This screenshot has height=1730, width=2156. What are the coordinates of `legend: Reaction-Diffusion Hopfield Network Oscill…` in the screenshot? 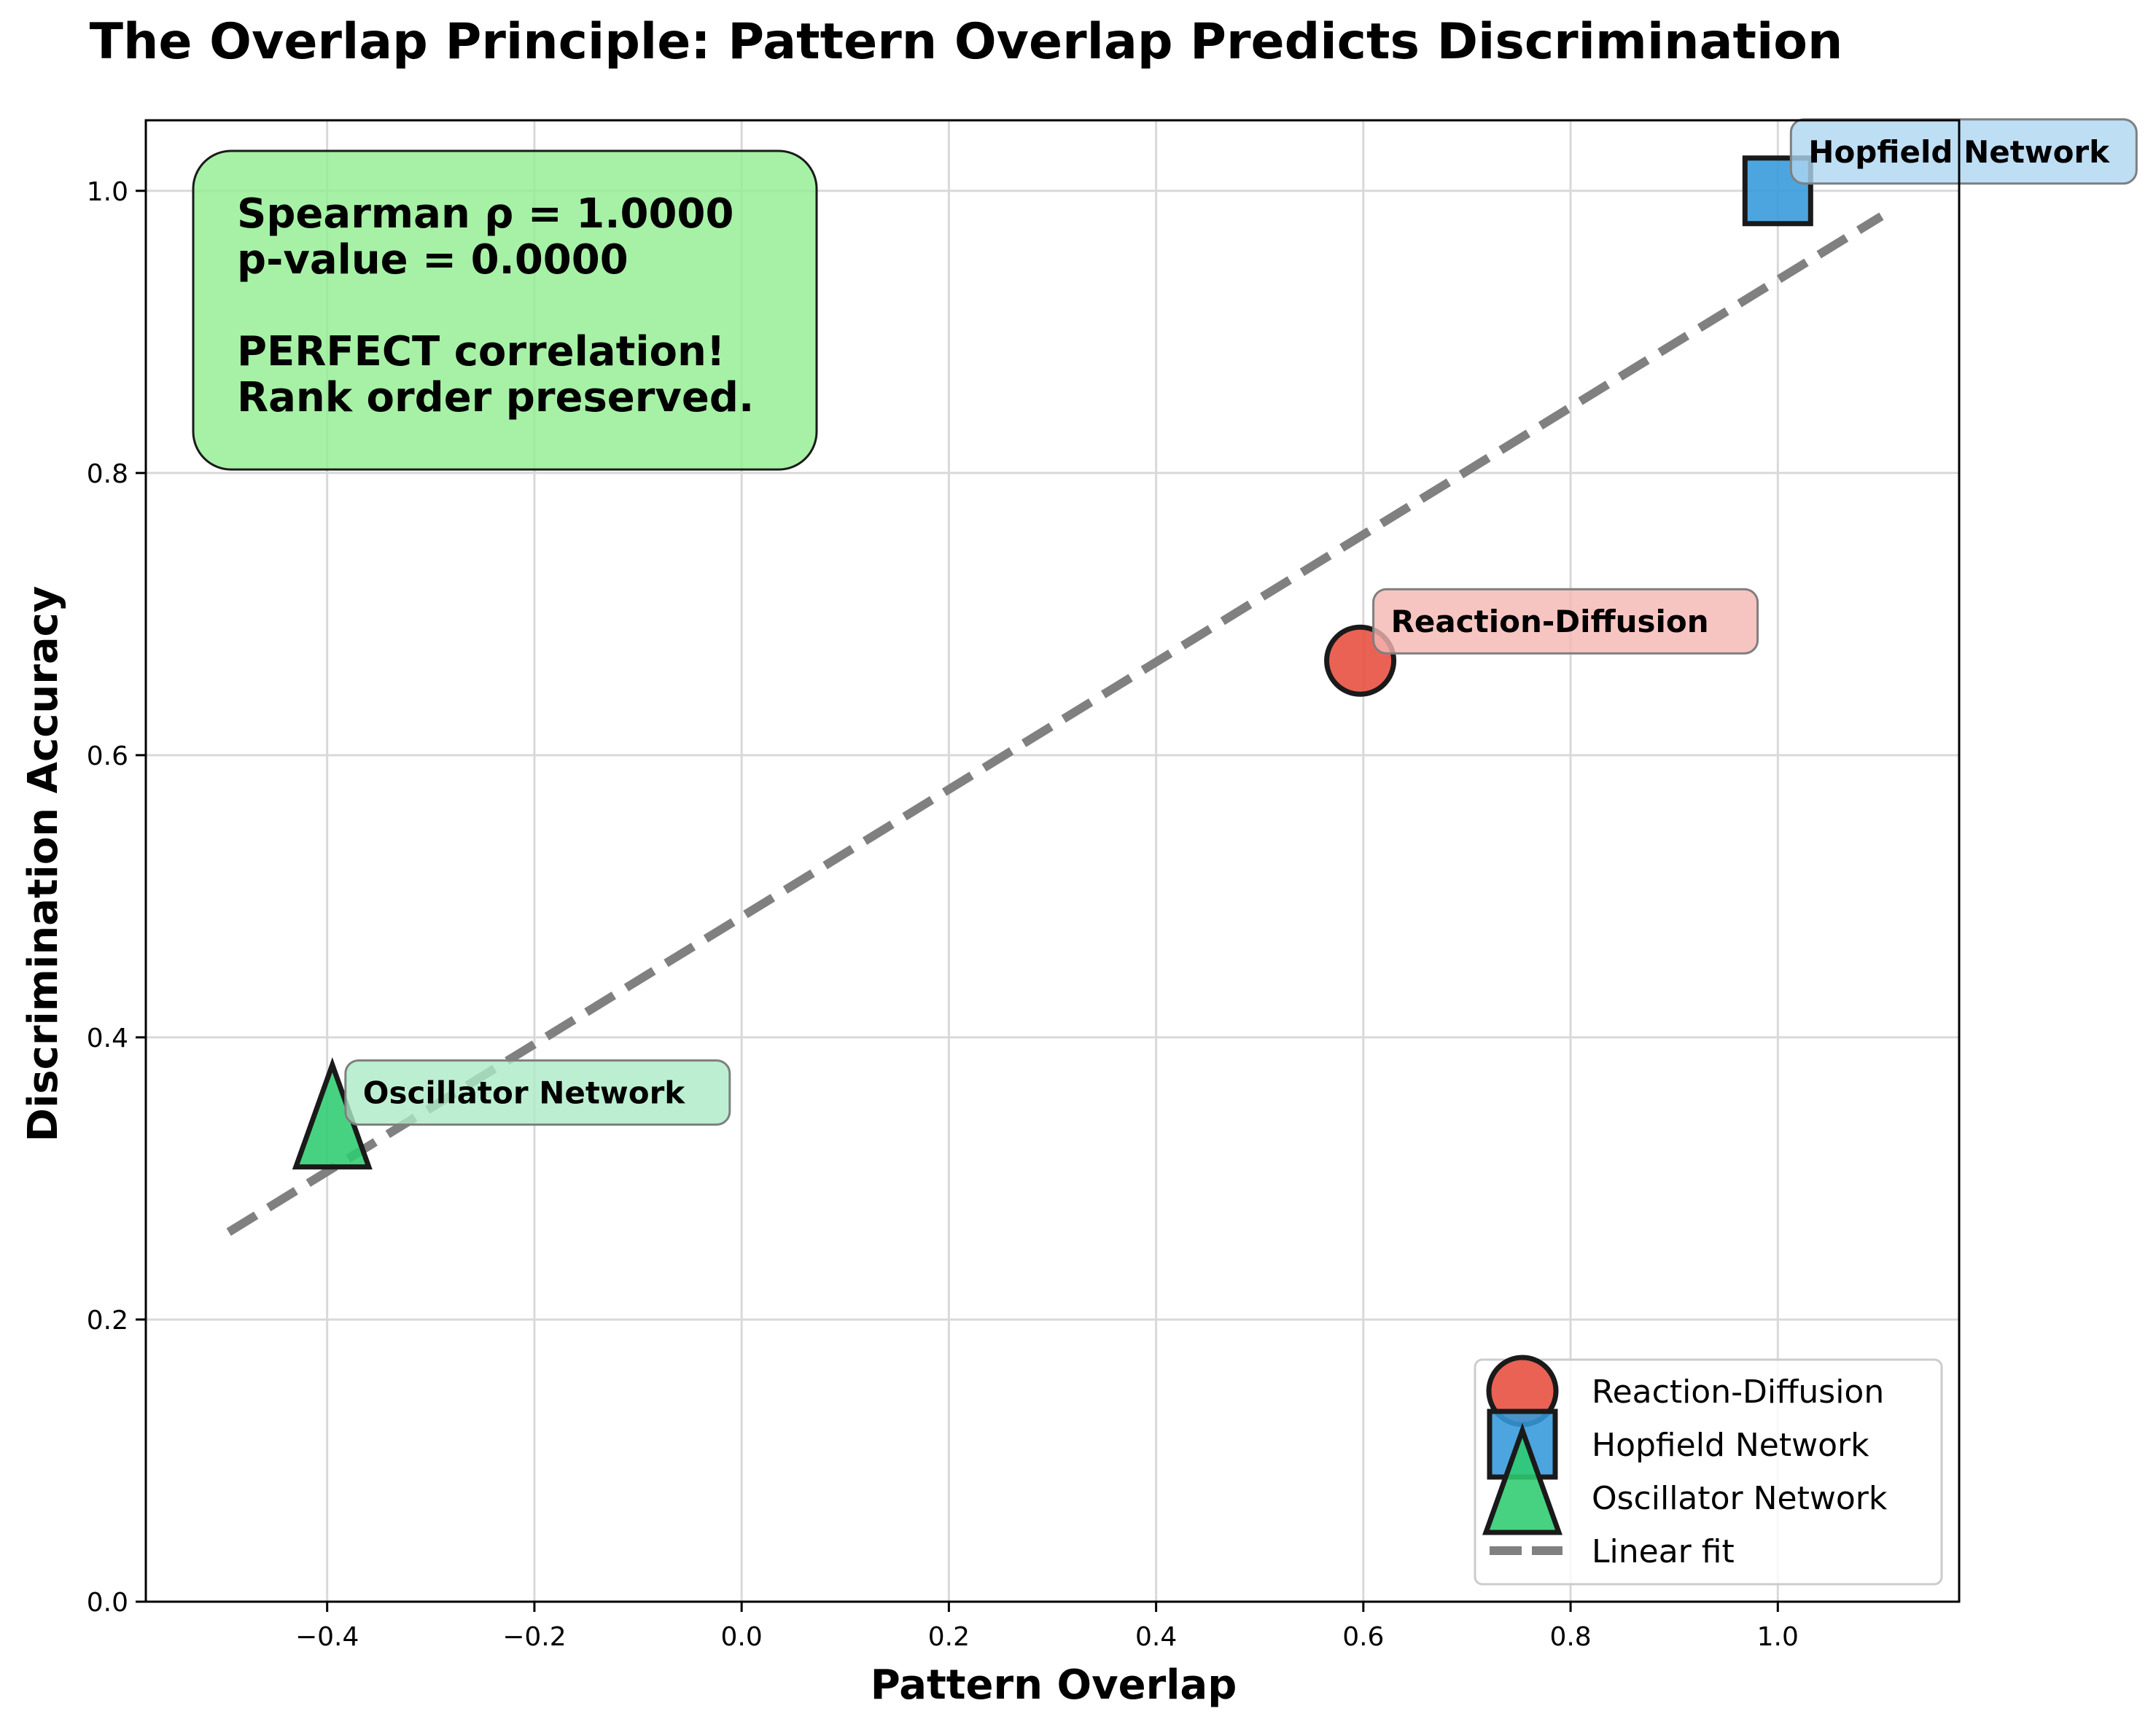 It's located at (1709, 1470).